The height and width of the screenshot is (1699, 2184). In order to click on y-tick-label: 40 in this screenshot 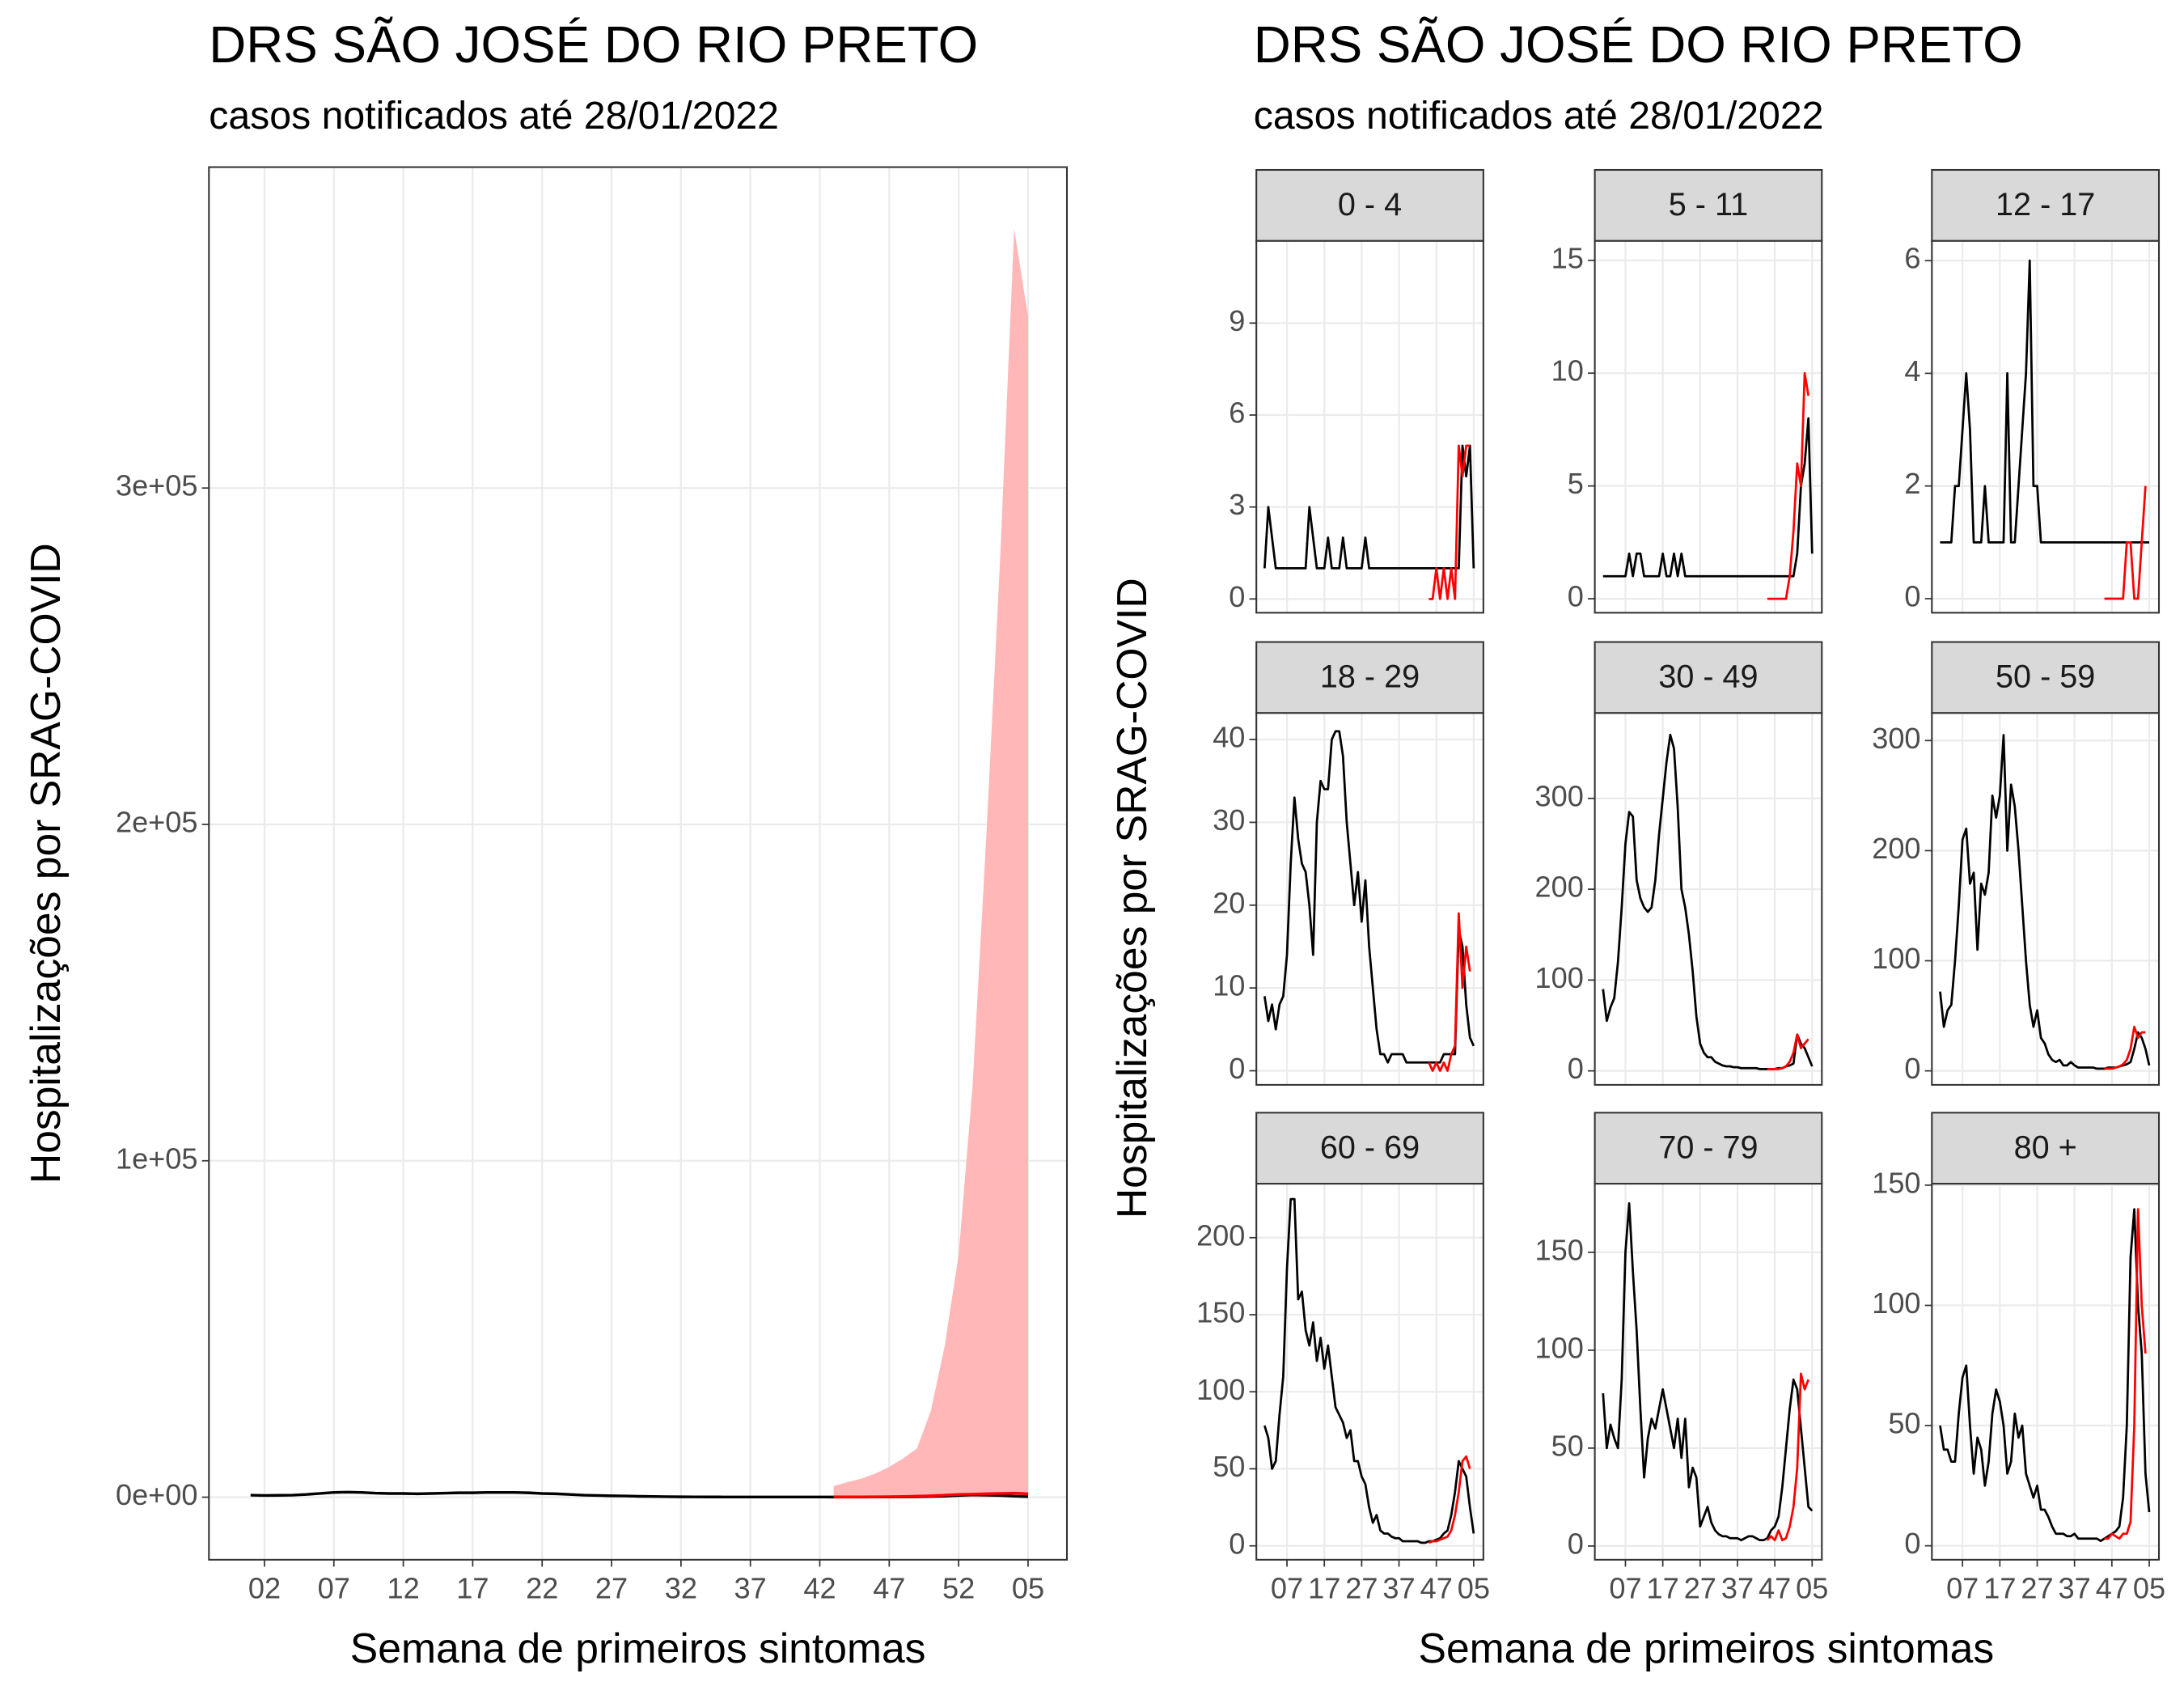, I will do `click(1229, 737)`.